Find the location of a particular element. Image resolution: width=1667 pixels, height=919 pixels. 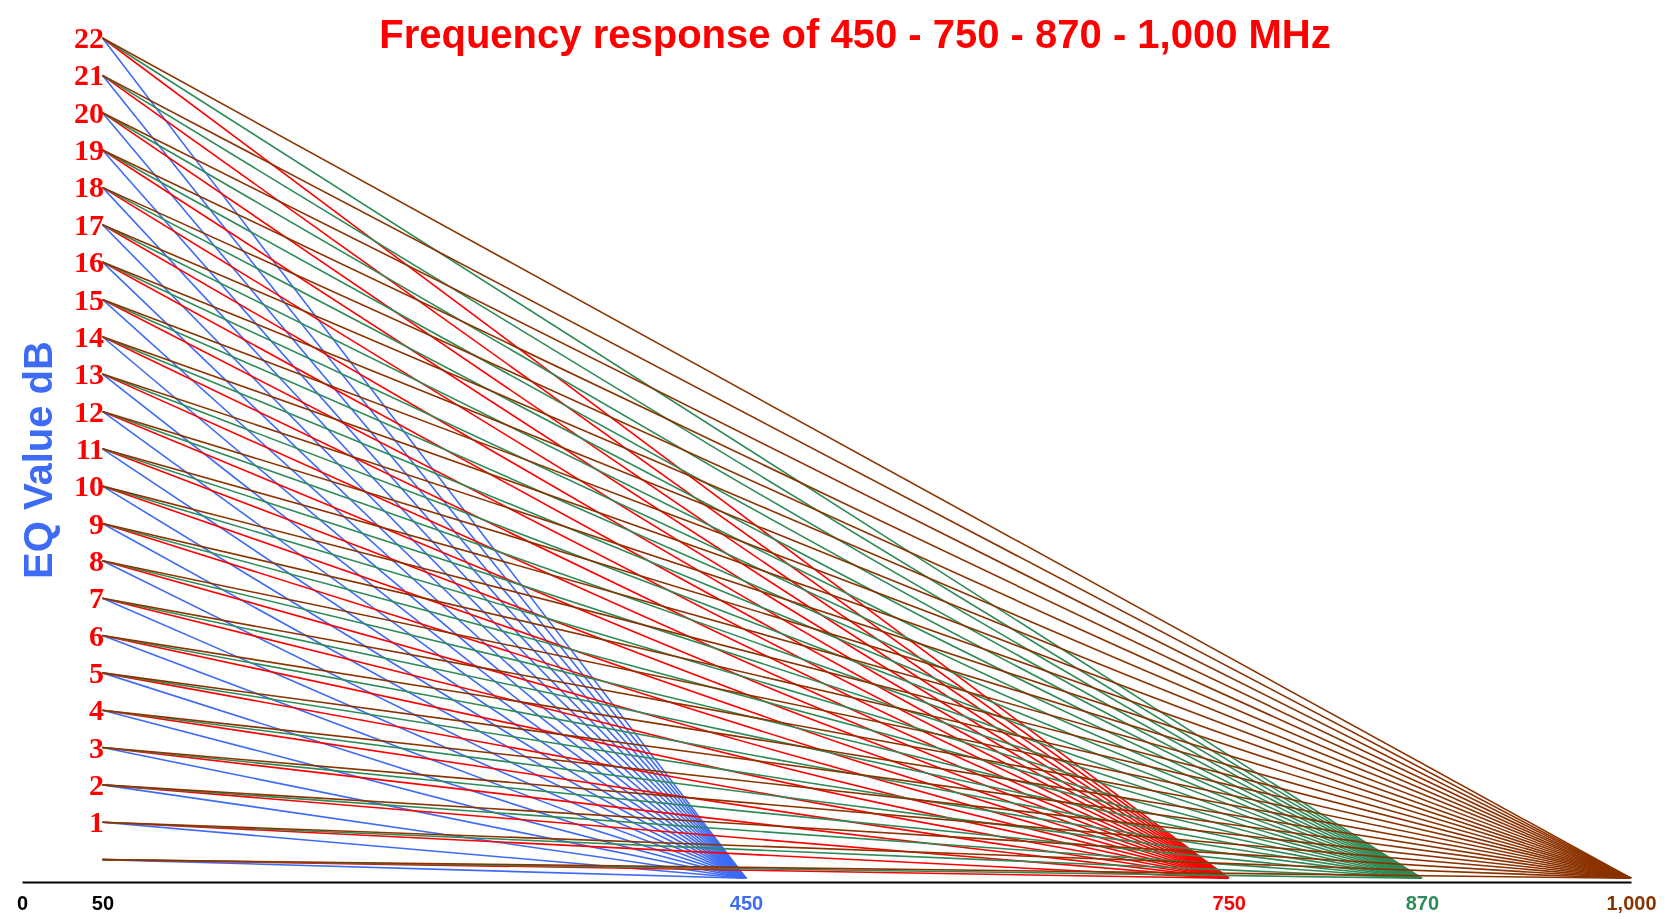

y-tick-label: 8 is located at coordinates (96, 560).